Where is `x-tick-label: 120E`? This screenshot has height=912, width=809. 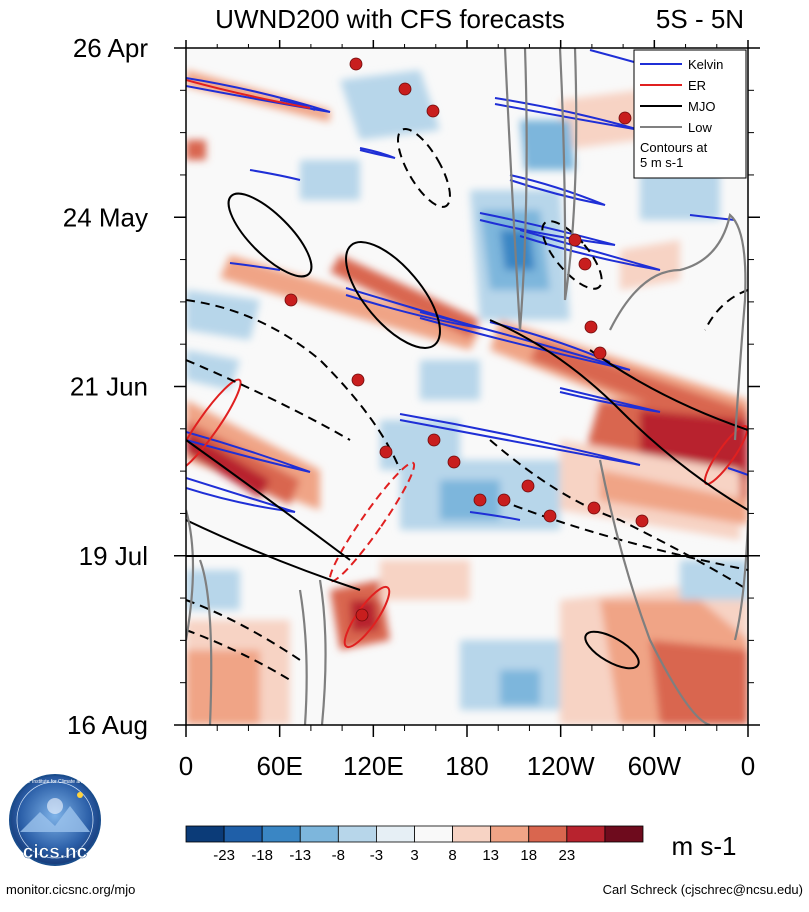
x-tick-label: 120E is located at coordinates (373, 766).